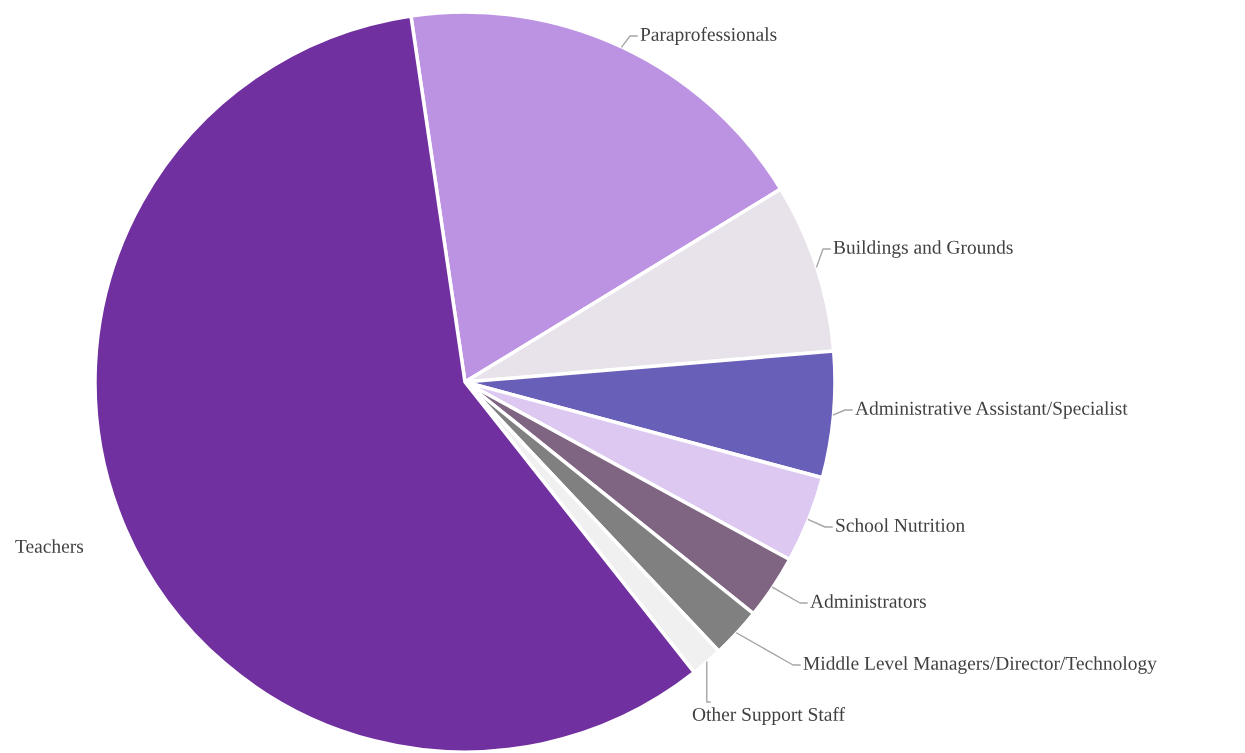 This screenshot has width=1245, height=753. Describe the element at coordinates (49, 546) in the screenshot. I see `slice-label: Teachers` at that location.